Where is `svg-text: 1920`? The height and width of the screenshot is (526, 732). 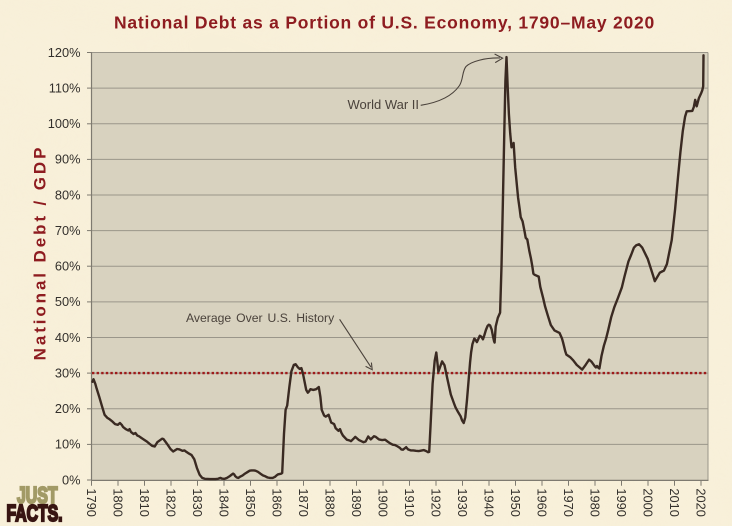
svg-text: 1920 is located at coordinates (435, 502).